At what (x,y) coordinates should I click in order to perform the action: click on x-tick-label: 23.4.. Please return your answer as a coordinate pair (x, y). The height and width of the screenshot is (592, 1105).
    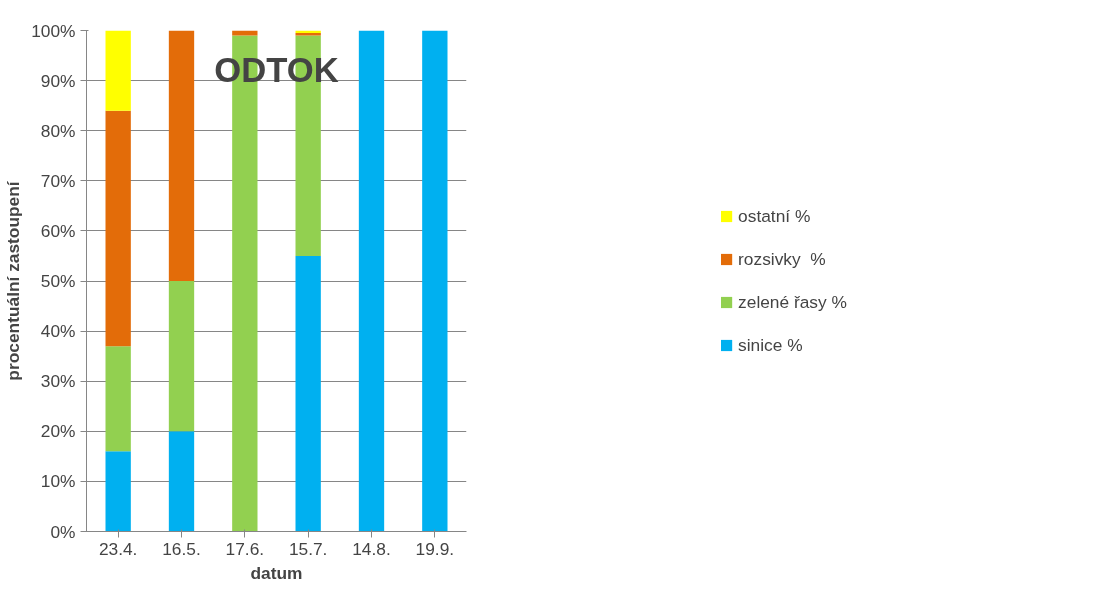
    Looking at the image, I should click on (118, 548).